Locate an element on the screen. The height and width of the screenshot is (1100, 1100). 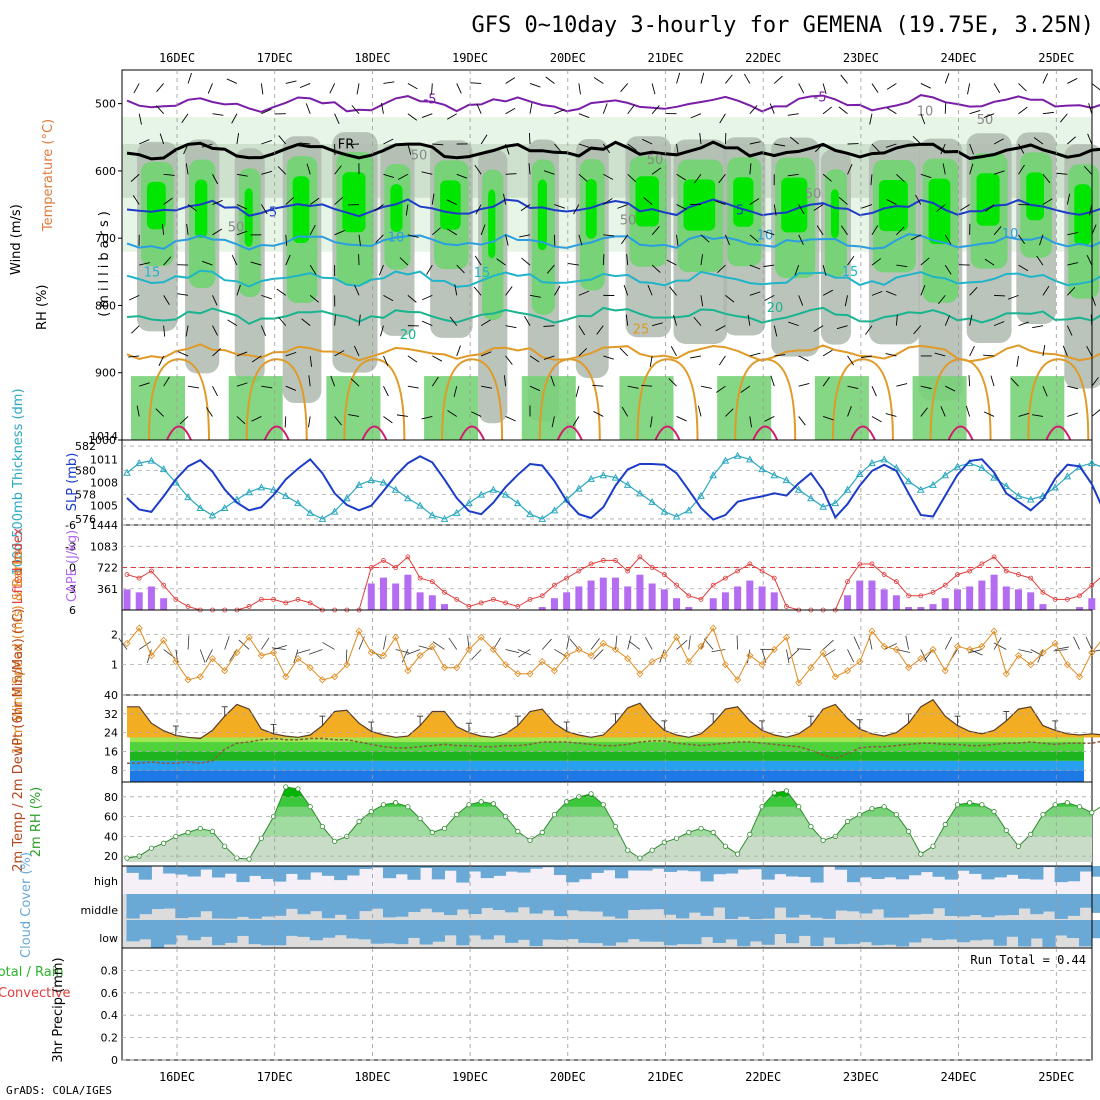
warm-contour is located at coordinates (472, 399).